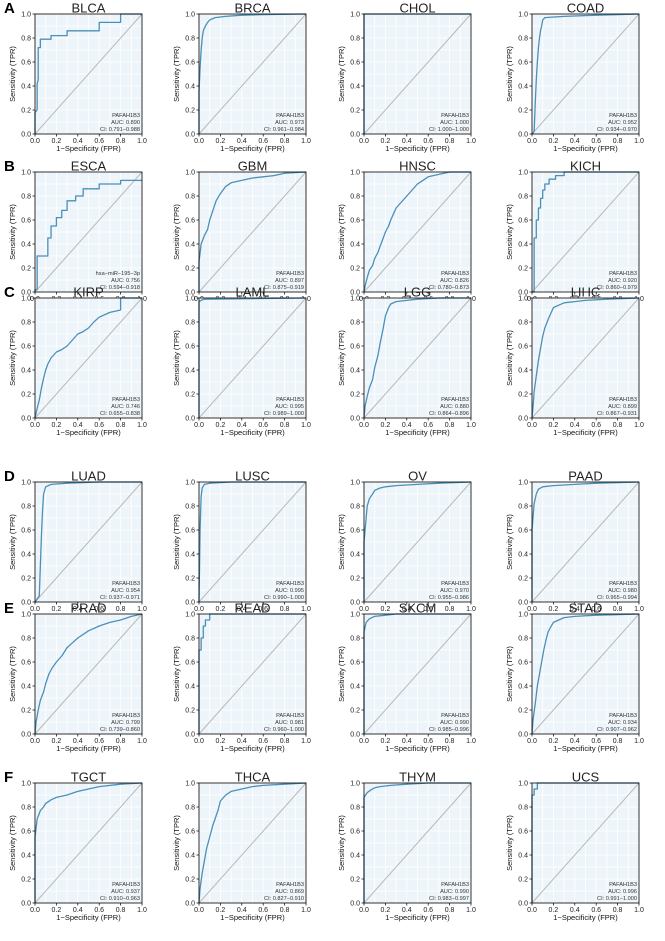 This screenshot has width=665, height=941. I want to click on panel-title: THCA, so click(253, 777).